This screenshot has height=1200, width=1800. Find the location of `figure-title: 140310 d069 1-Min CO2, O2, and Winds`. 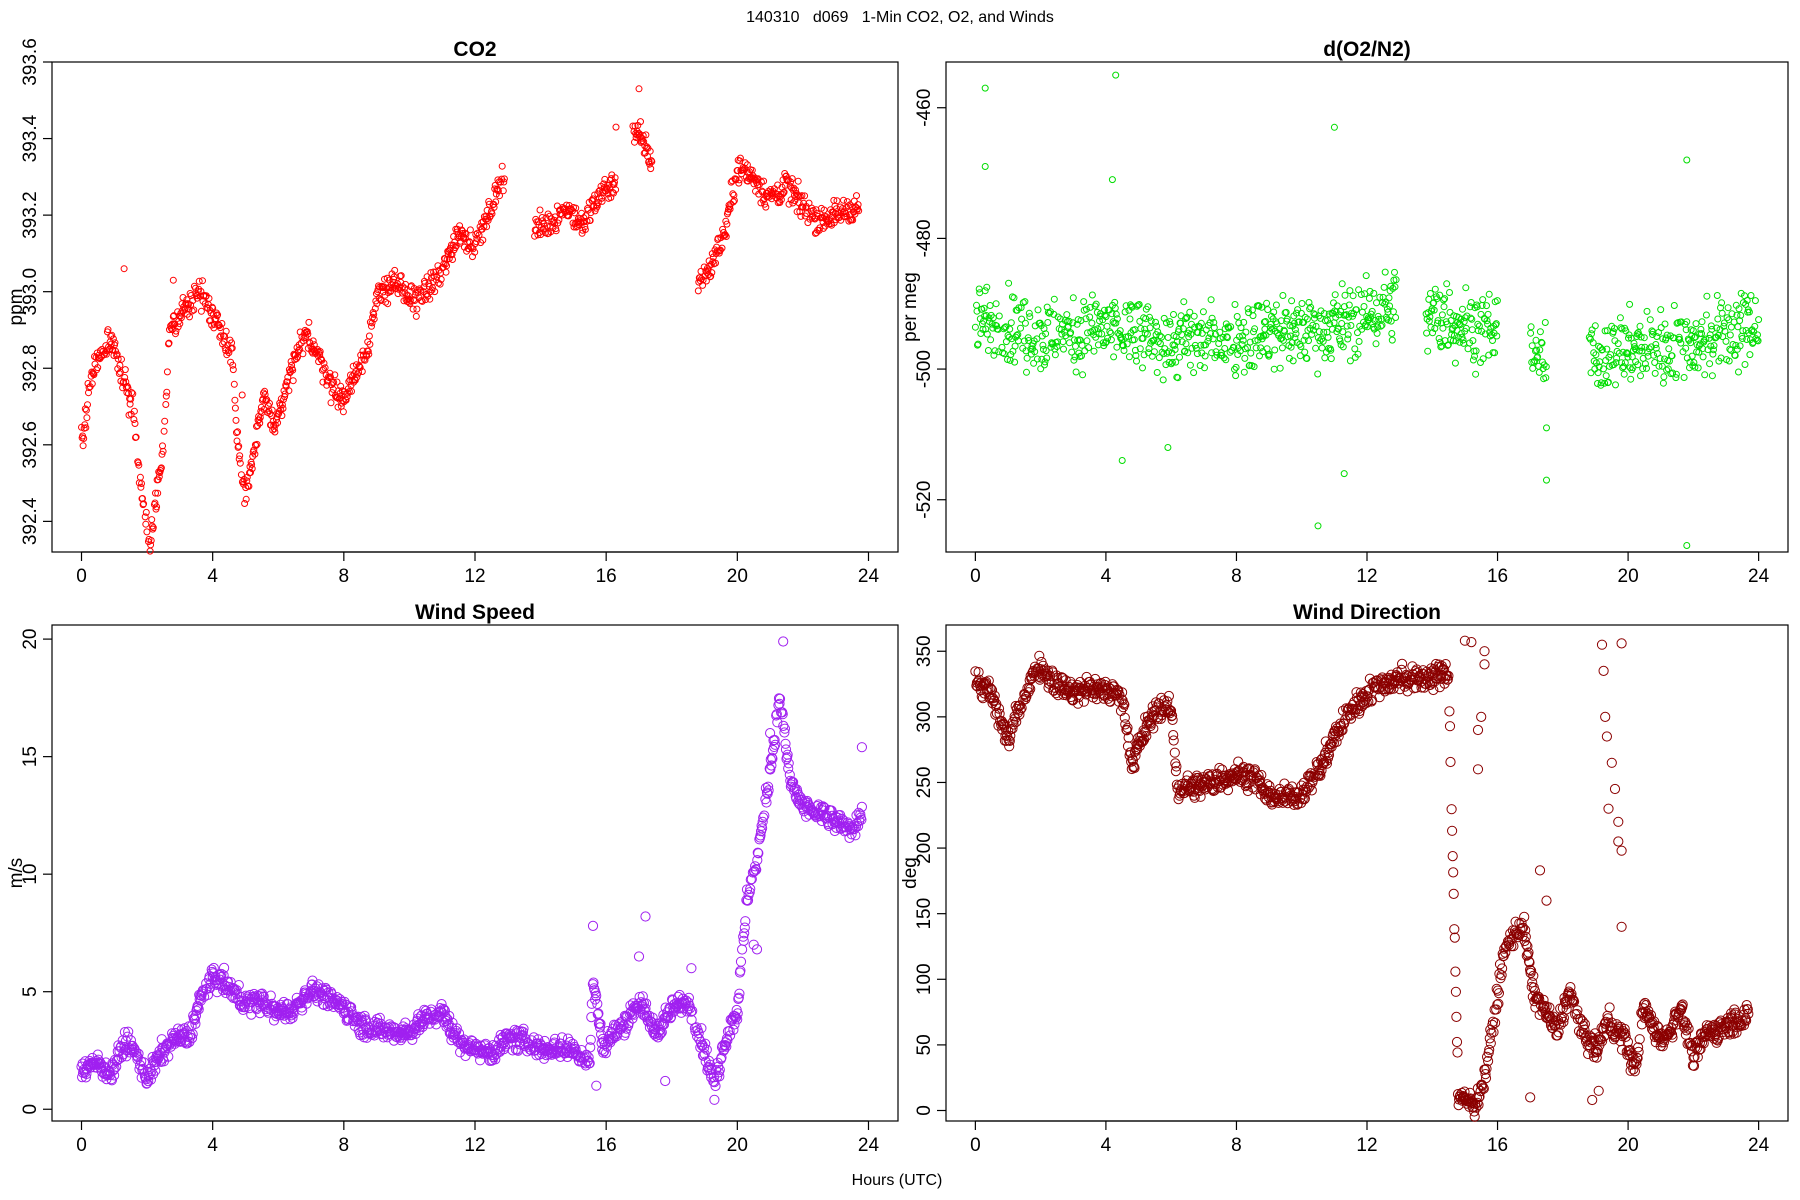

figure-title: 140310 d069 1-Min CO2, O2, and Winds is located at coordinates (900, 17).